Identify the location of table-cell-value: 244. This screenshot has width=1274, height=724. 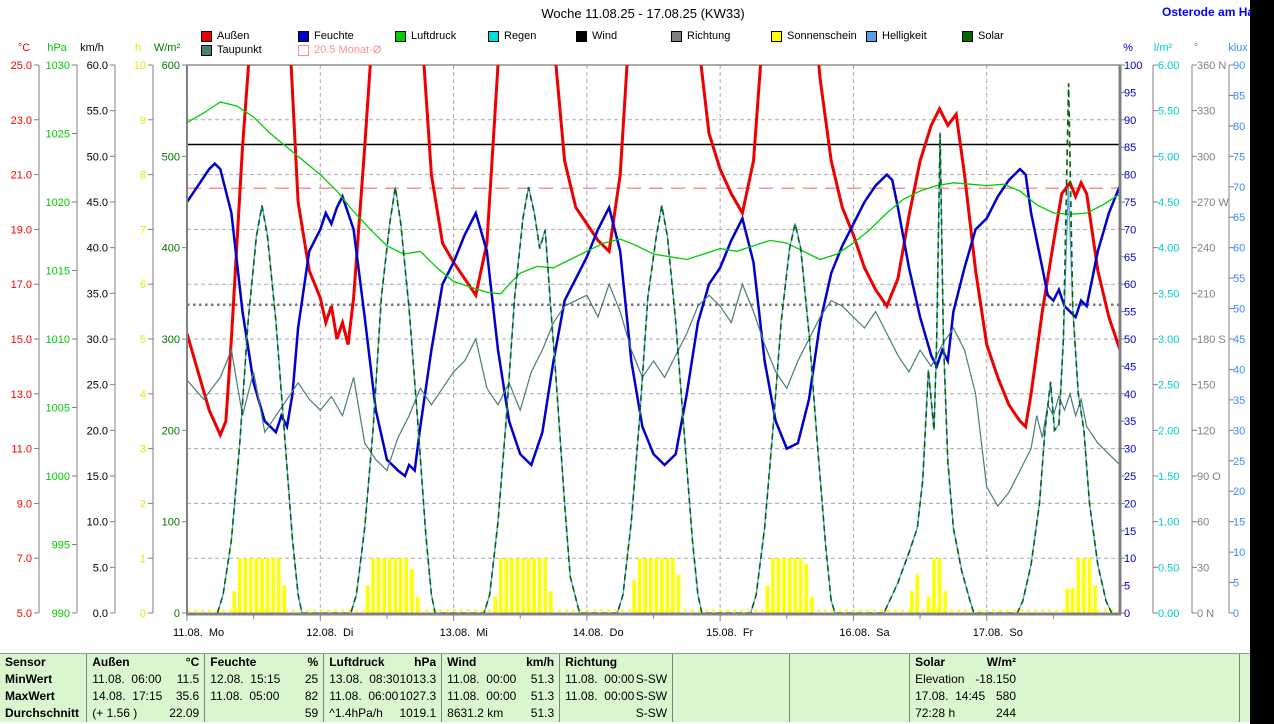
(1005, 713).